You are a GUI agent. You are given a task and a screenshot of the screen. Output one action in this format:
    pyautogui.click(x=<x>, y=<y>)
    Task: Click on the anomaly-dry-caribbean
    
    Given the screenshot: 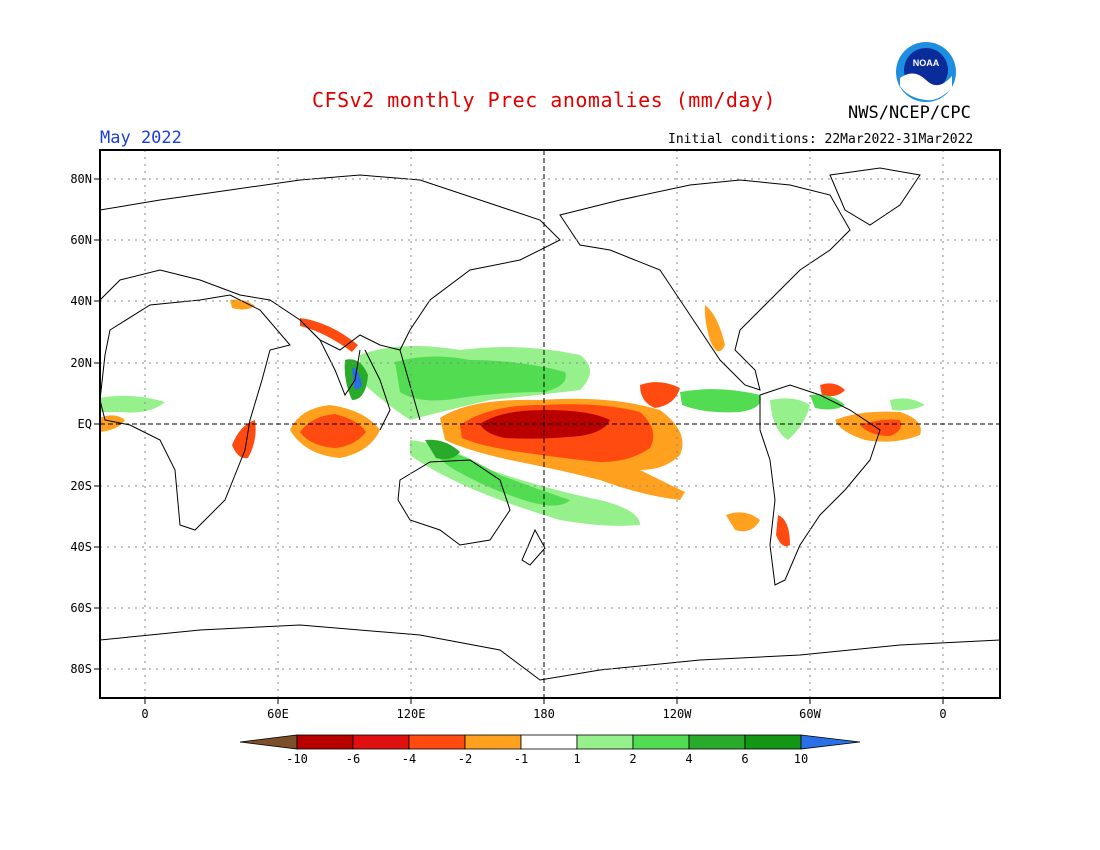 What is the action you would take?
    pyautogui.click(x=660, y=395)
    